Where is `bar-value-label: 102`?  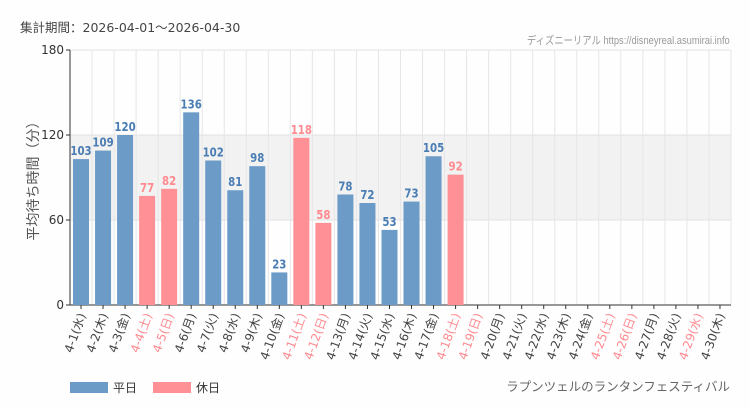
bar-value-label: 102 is located at coordinates (213, 153).